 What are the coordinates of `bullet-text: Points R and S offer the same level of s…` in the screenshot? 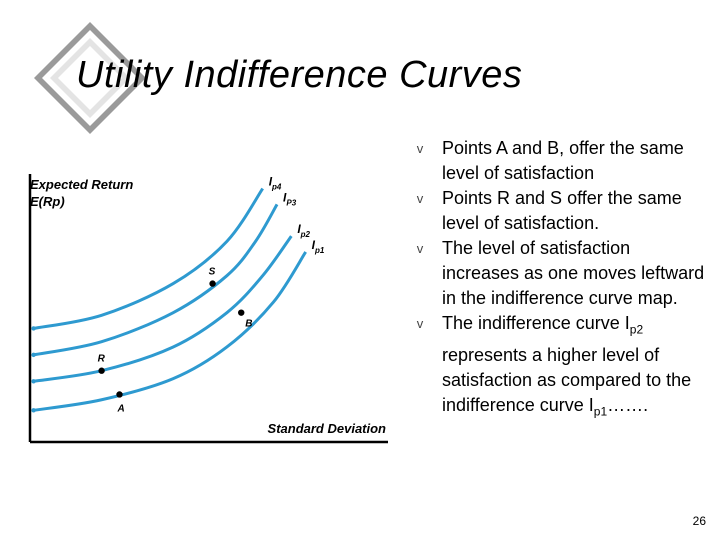 It's located at (562, 210).